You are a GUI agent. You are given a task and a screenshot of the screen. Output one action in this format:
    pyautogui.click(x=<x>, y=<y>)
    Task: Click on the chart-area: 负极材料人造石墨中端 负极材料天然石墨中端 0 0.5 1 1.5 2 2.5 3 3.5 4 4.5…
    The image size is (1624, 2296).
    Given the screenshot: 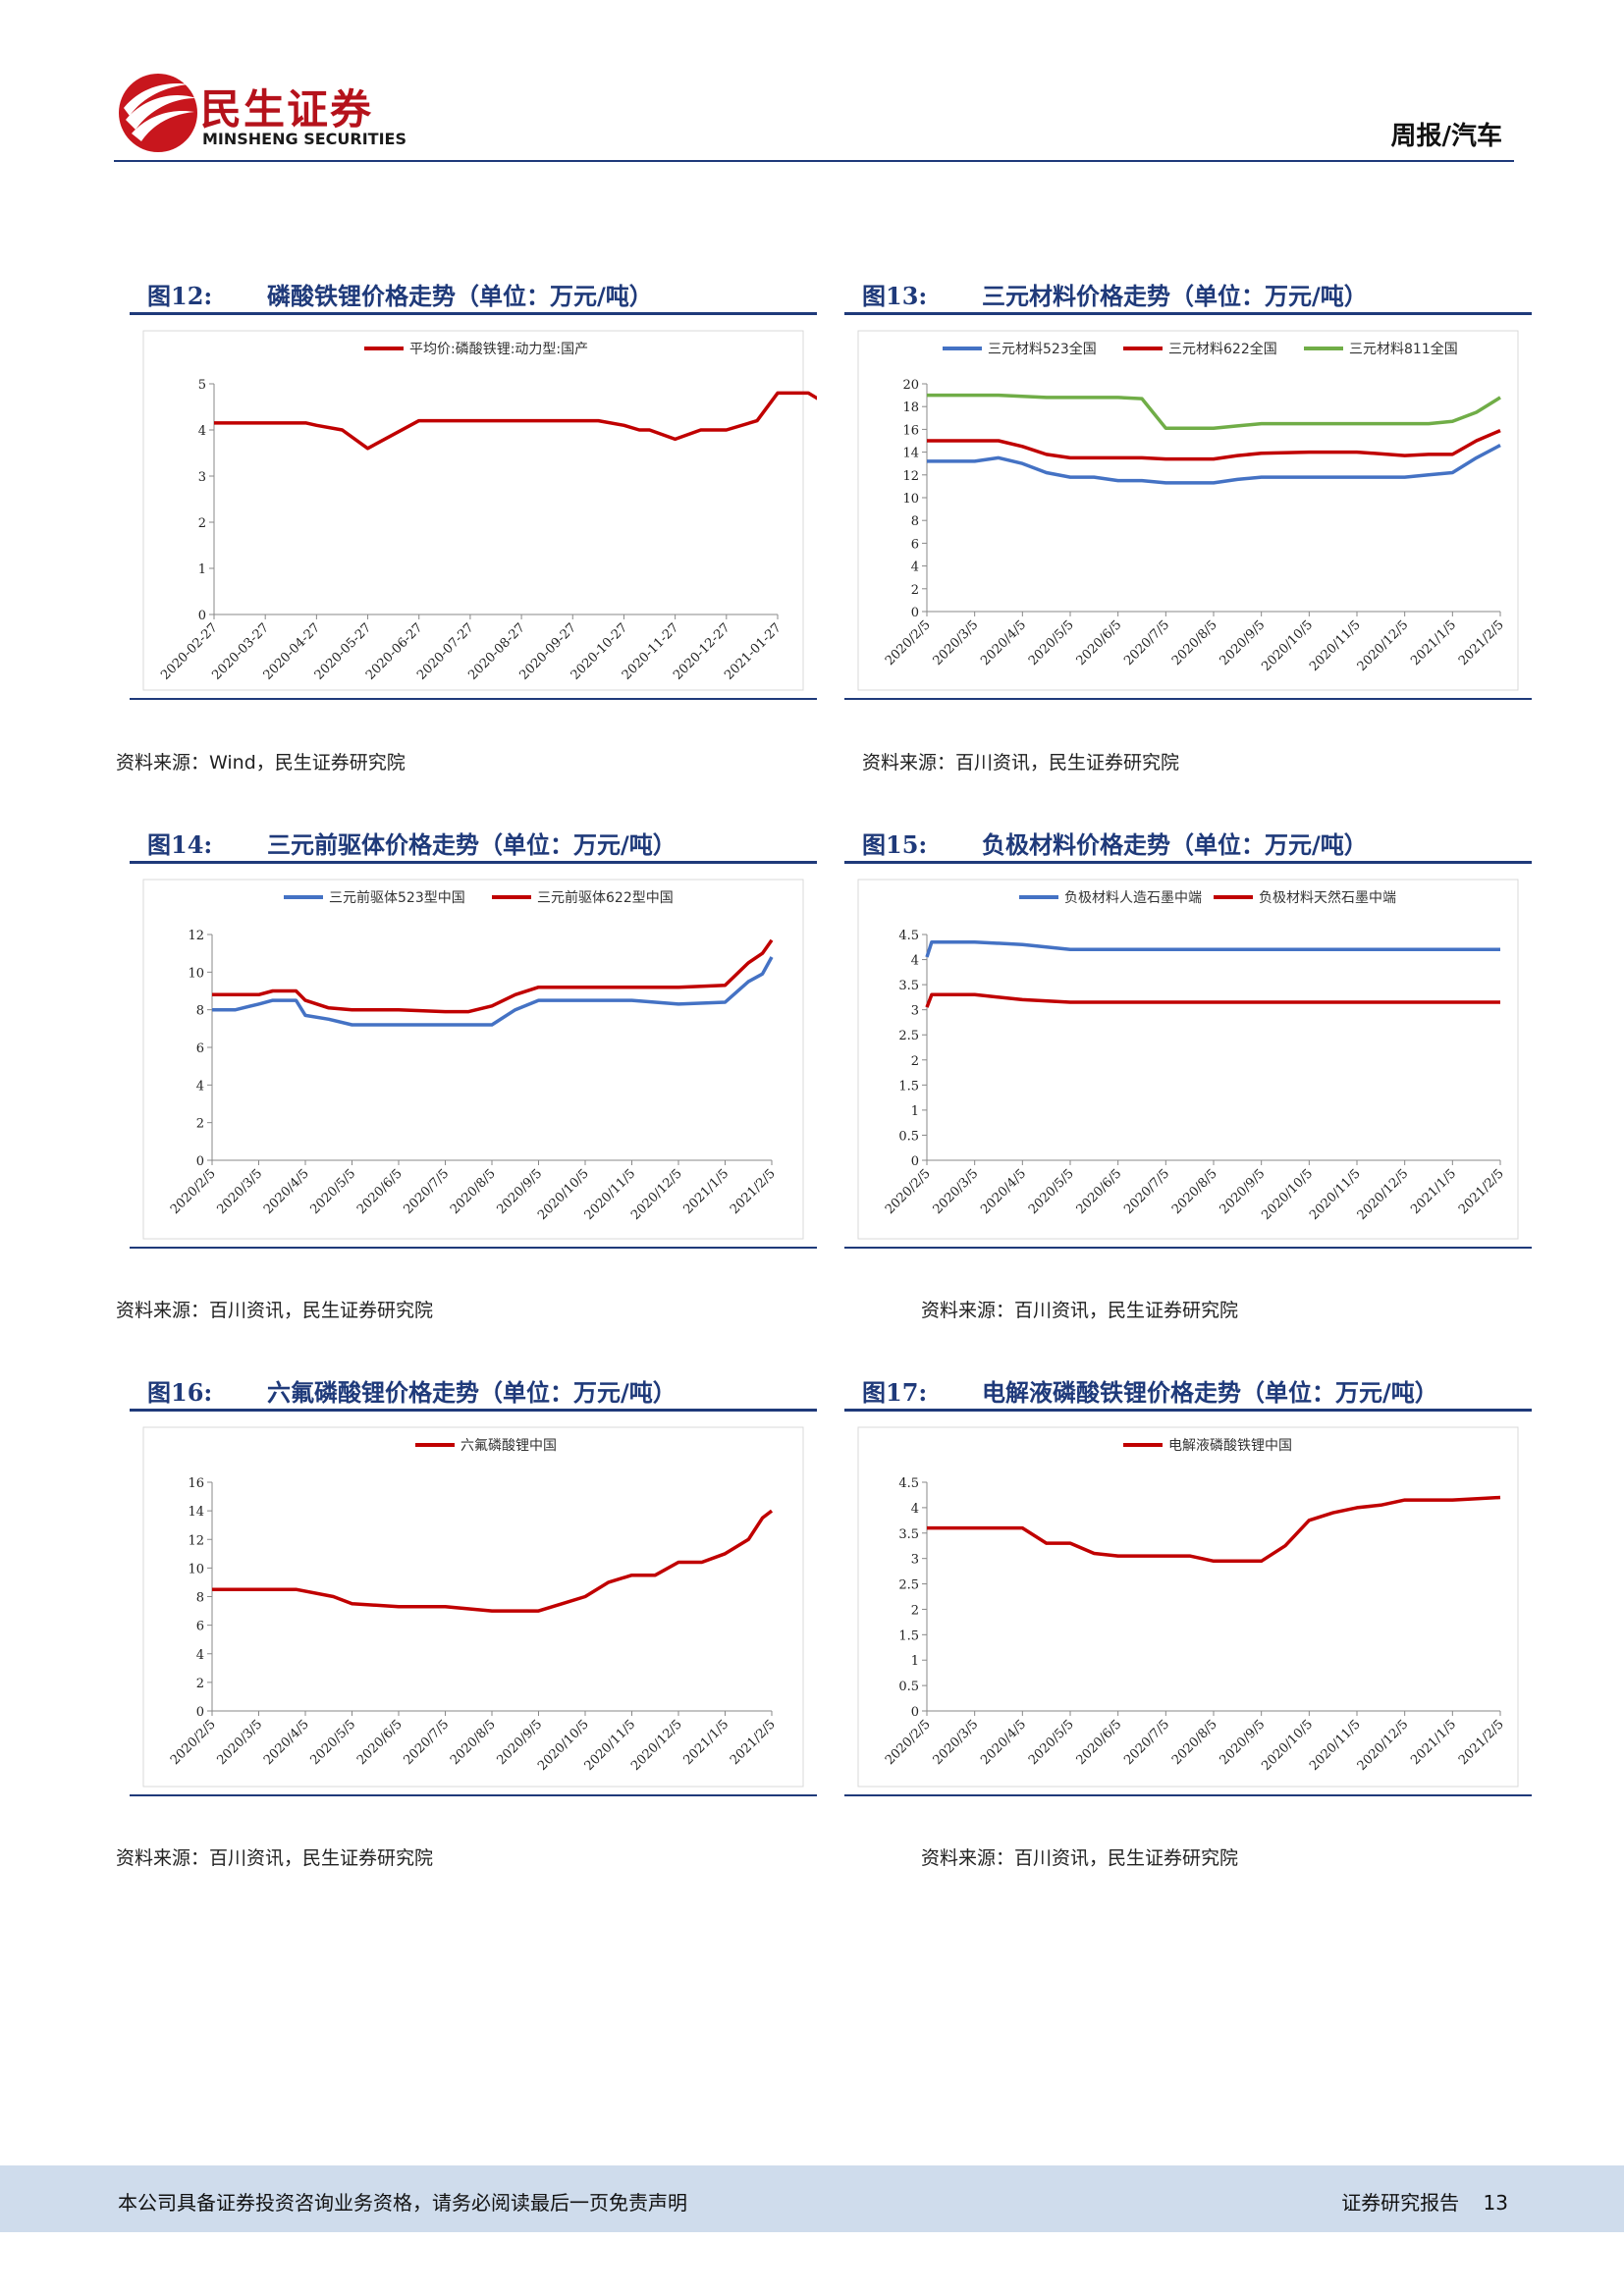 What is the action you would take?
    pyautogui.click(x=1188, y=1056)
    